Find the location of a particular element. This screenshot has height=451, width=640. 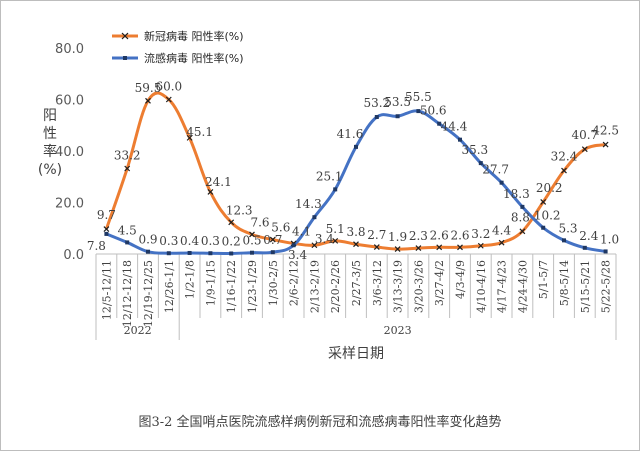

covid-data-label: 3.2 is located at coordinates (480, 234).